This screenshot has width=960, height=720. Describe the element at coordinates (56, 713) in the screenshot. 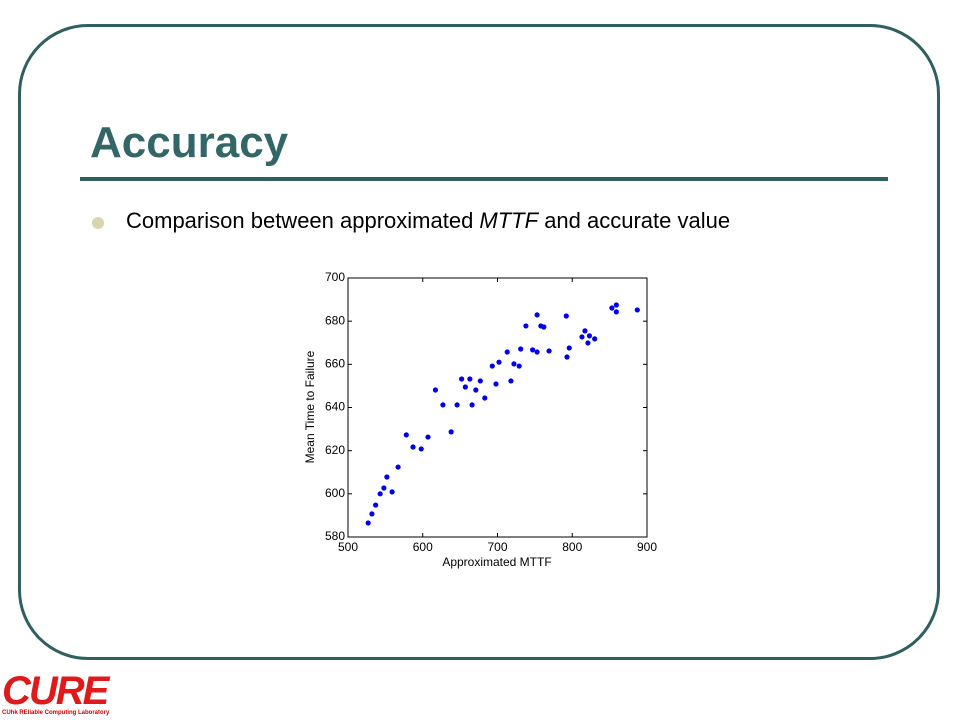

I see `logo-subtitle: CUhk REliable Computing Laboratory` at that location.